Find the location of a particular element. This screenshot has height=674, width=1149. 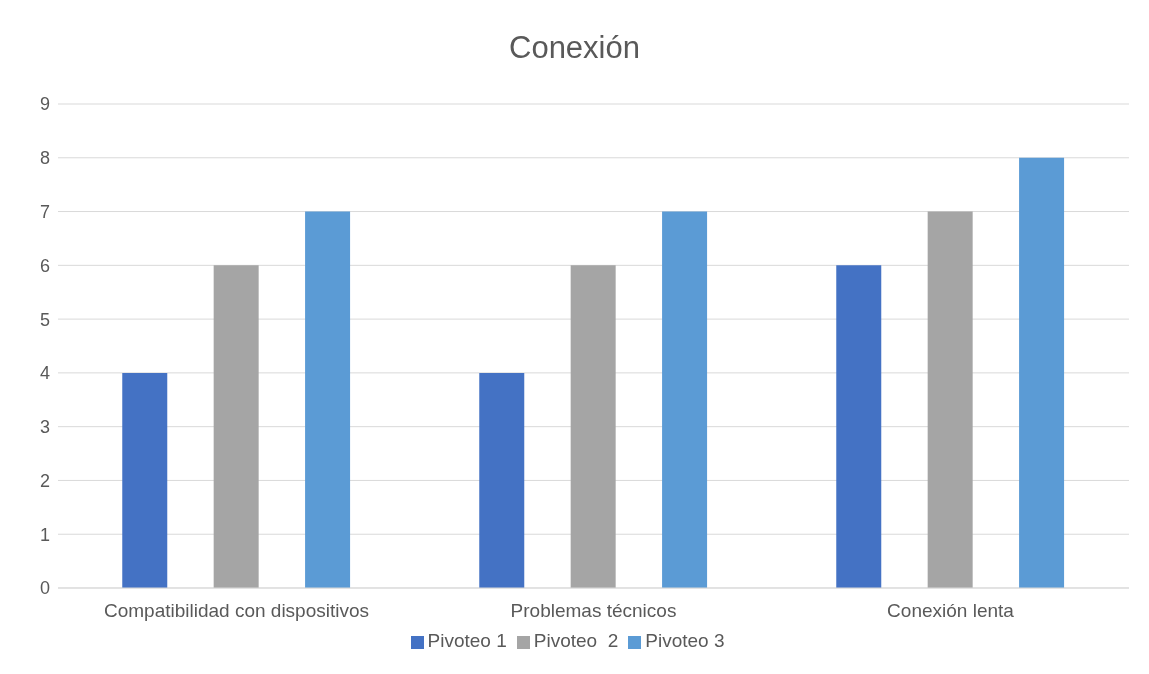

x-tick-label: Compatibilidad con dispositivos is located at coordinates (236, 611).